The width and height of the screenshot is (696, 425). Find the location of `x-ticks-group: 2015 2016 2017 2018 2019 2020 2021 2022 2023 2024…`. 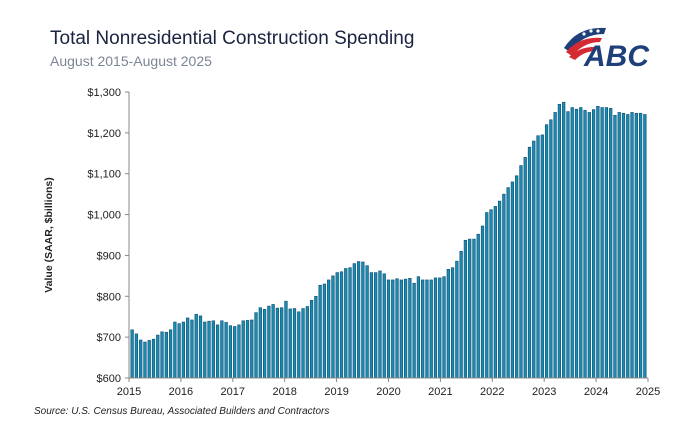

x-ticks-group: 2015 2016 2017 2018 2019 2020 2021 2022 2023 2024… is located at coordinates (388, 388).